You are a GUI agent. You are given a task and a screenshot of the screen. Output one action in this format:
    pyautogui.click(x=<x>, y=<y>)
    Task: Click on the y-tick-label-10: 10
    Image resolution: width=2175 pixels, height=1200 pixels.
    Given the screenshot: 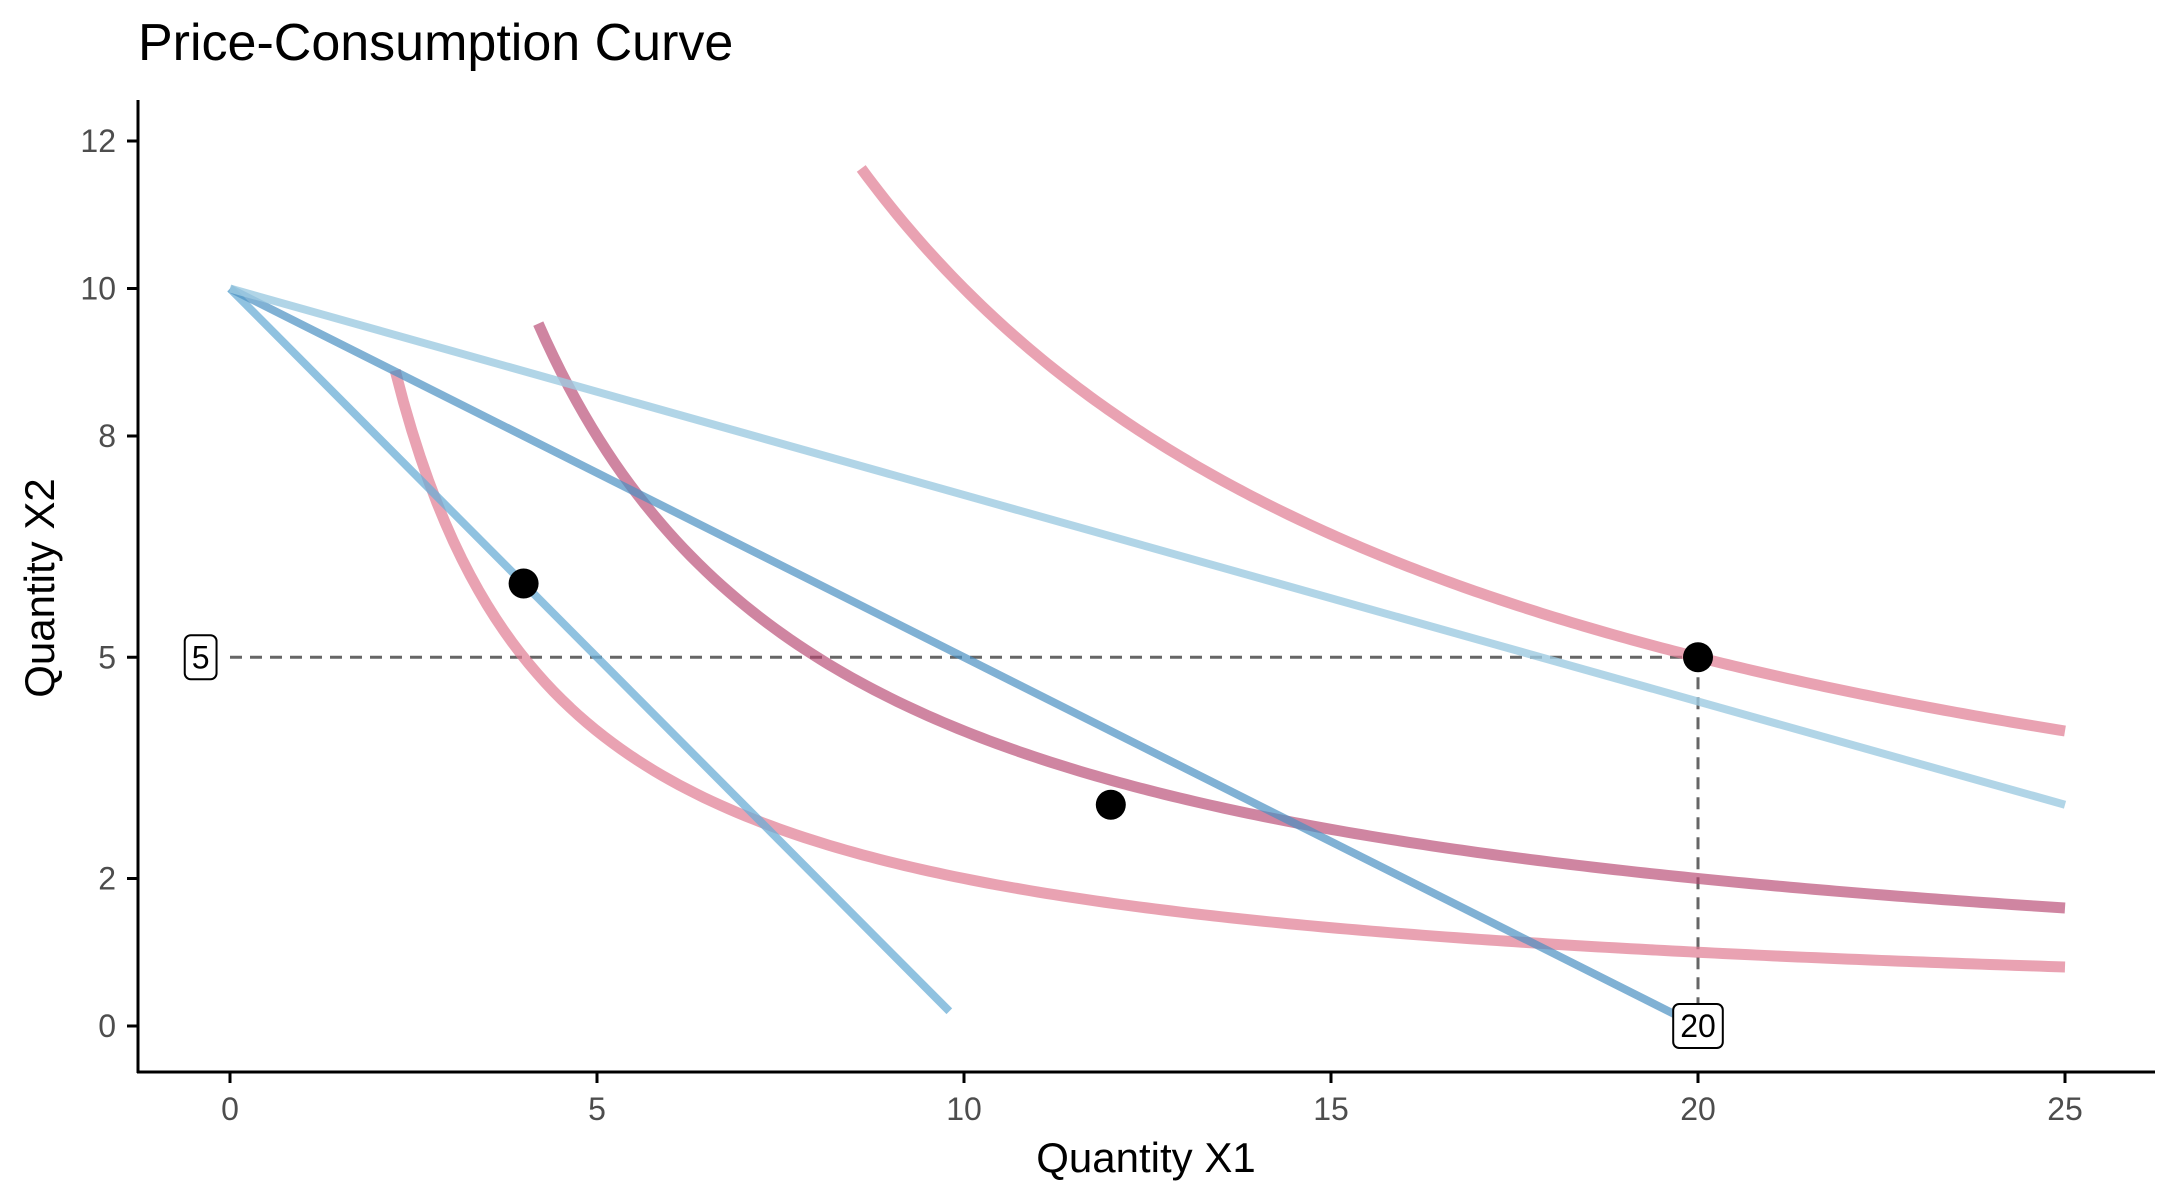 What is the action you would take?
    pyautogui.click(x=98, y=289)
    